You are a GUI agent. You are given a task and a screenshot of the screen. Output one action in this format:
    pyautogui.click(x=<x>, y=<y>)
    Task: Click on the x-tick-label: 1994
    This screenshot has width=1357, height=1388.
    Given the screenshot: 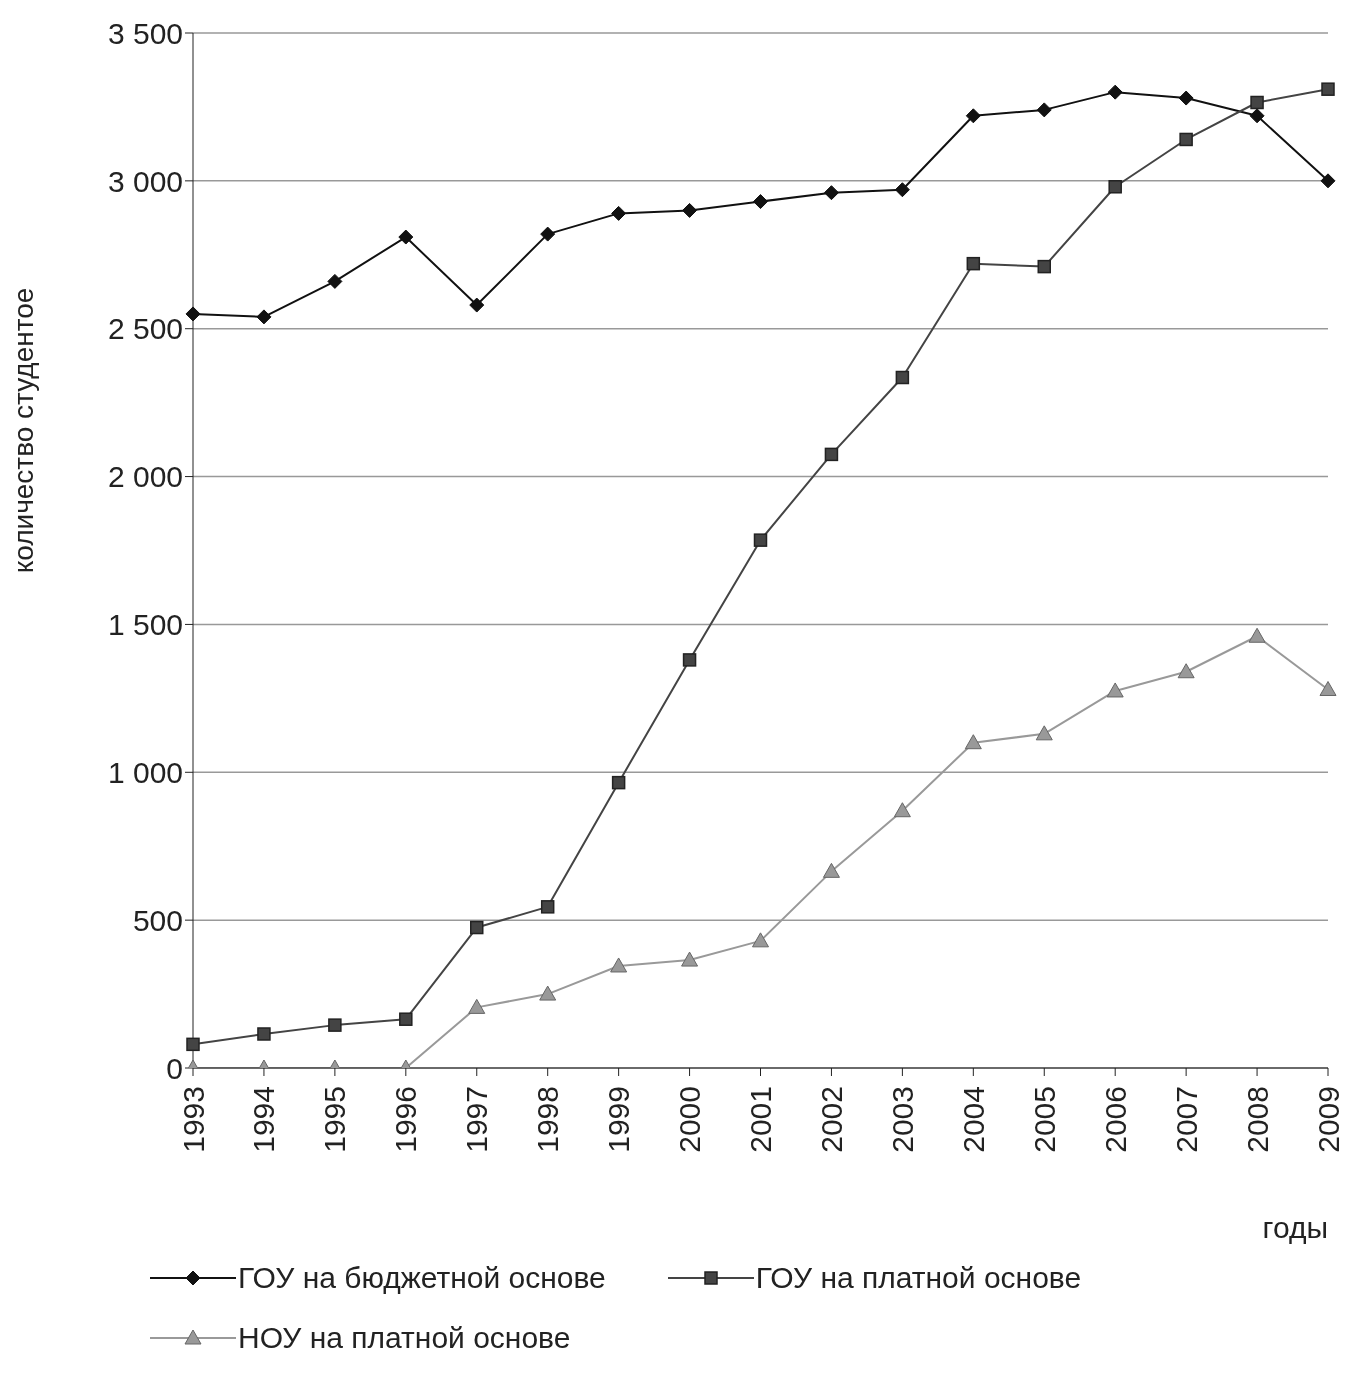 What is the action you would take?
    pyautogui.click(x=264, y=1119)
    